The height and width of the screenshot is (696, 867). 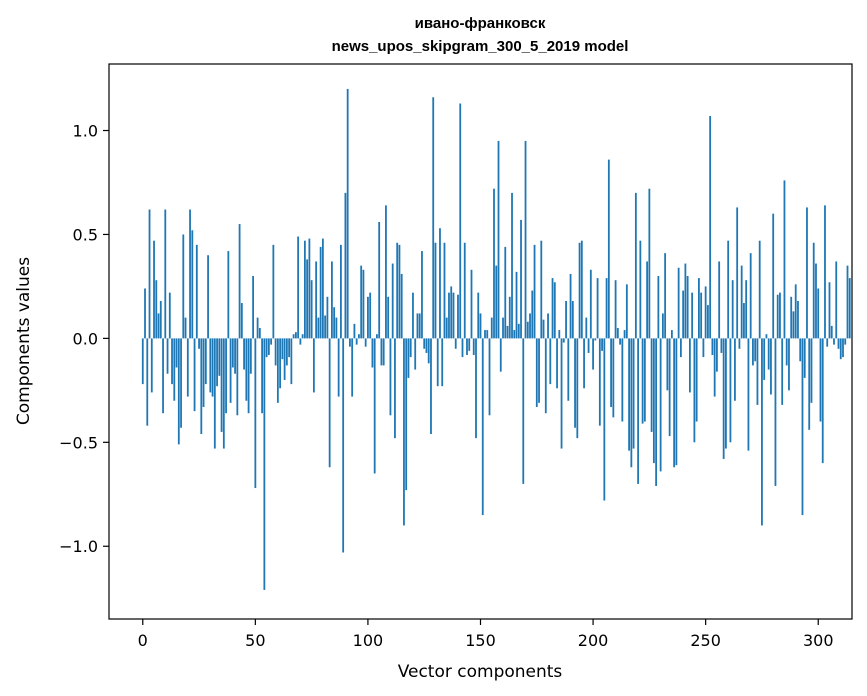 I want to click on x-tick-label: 150, so click(x=480, y=640).